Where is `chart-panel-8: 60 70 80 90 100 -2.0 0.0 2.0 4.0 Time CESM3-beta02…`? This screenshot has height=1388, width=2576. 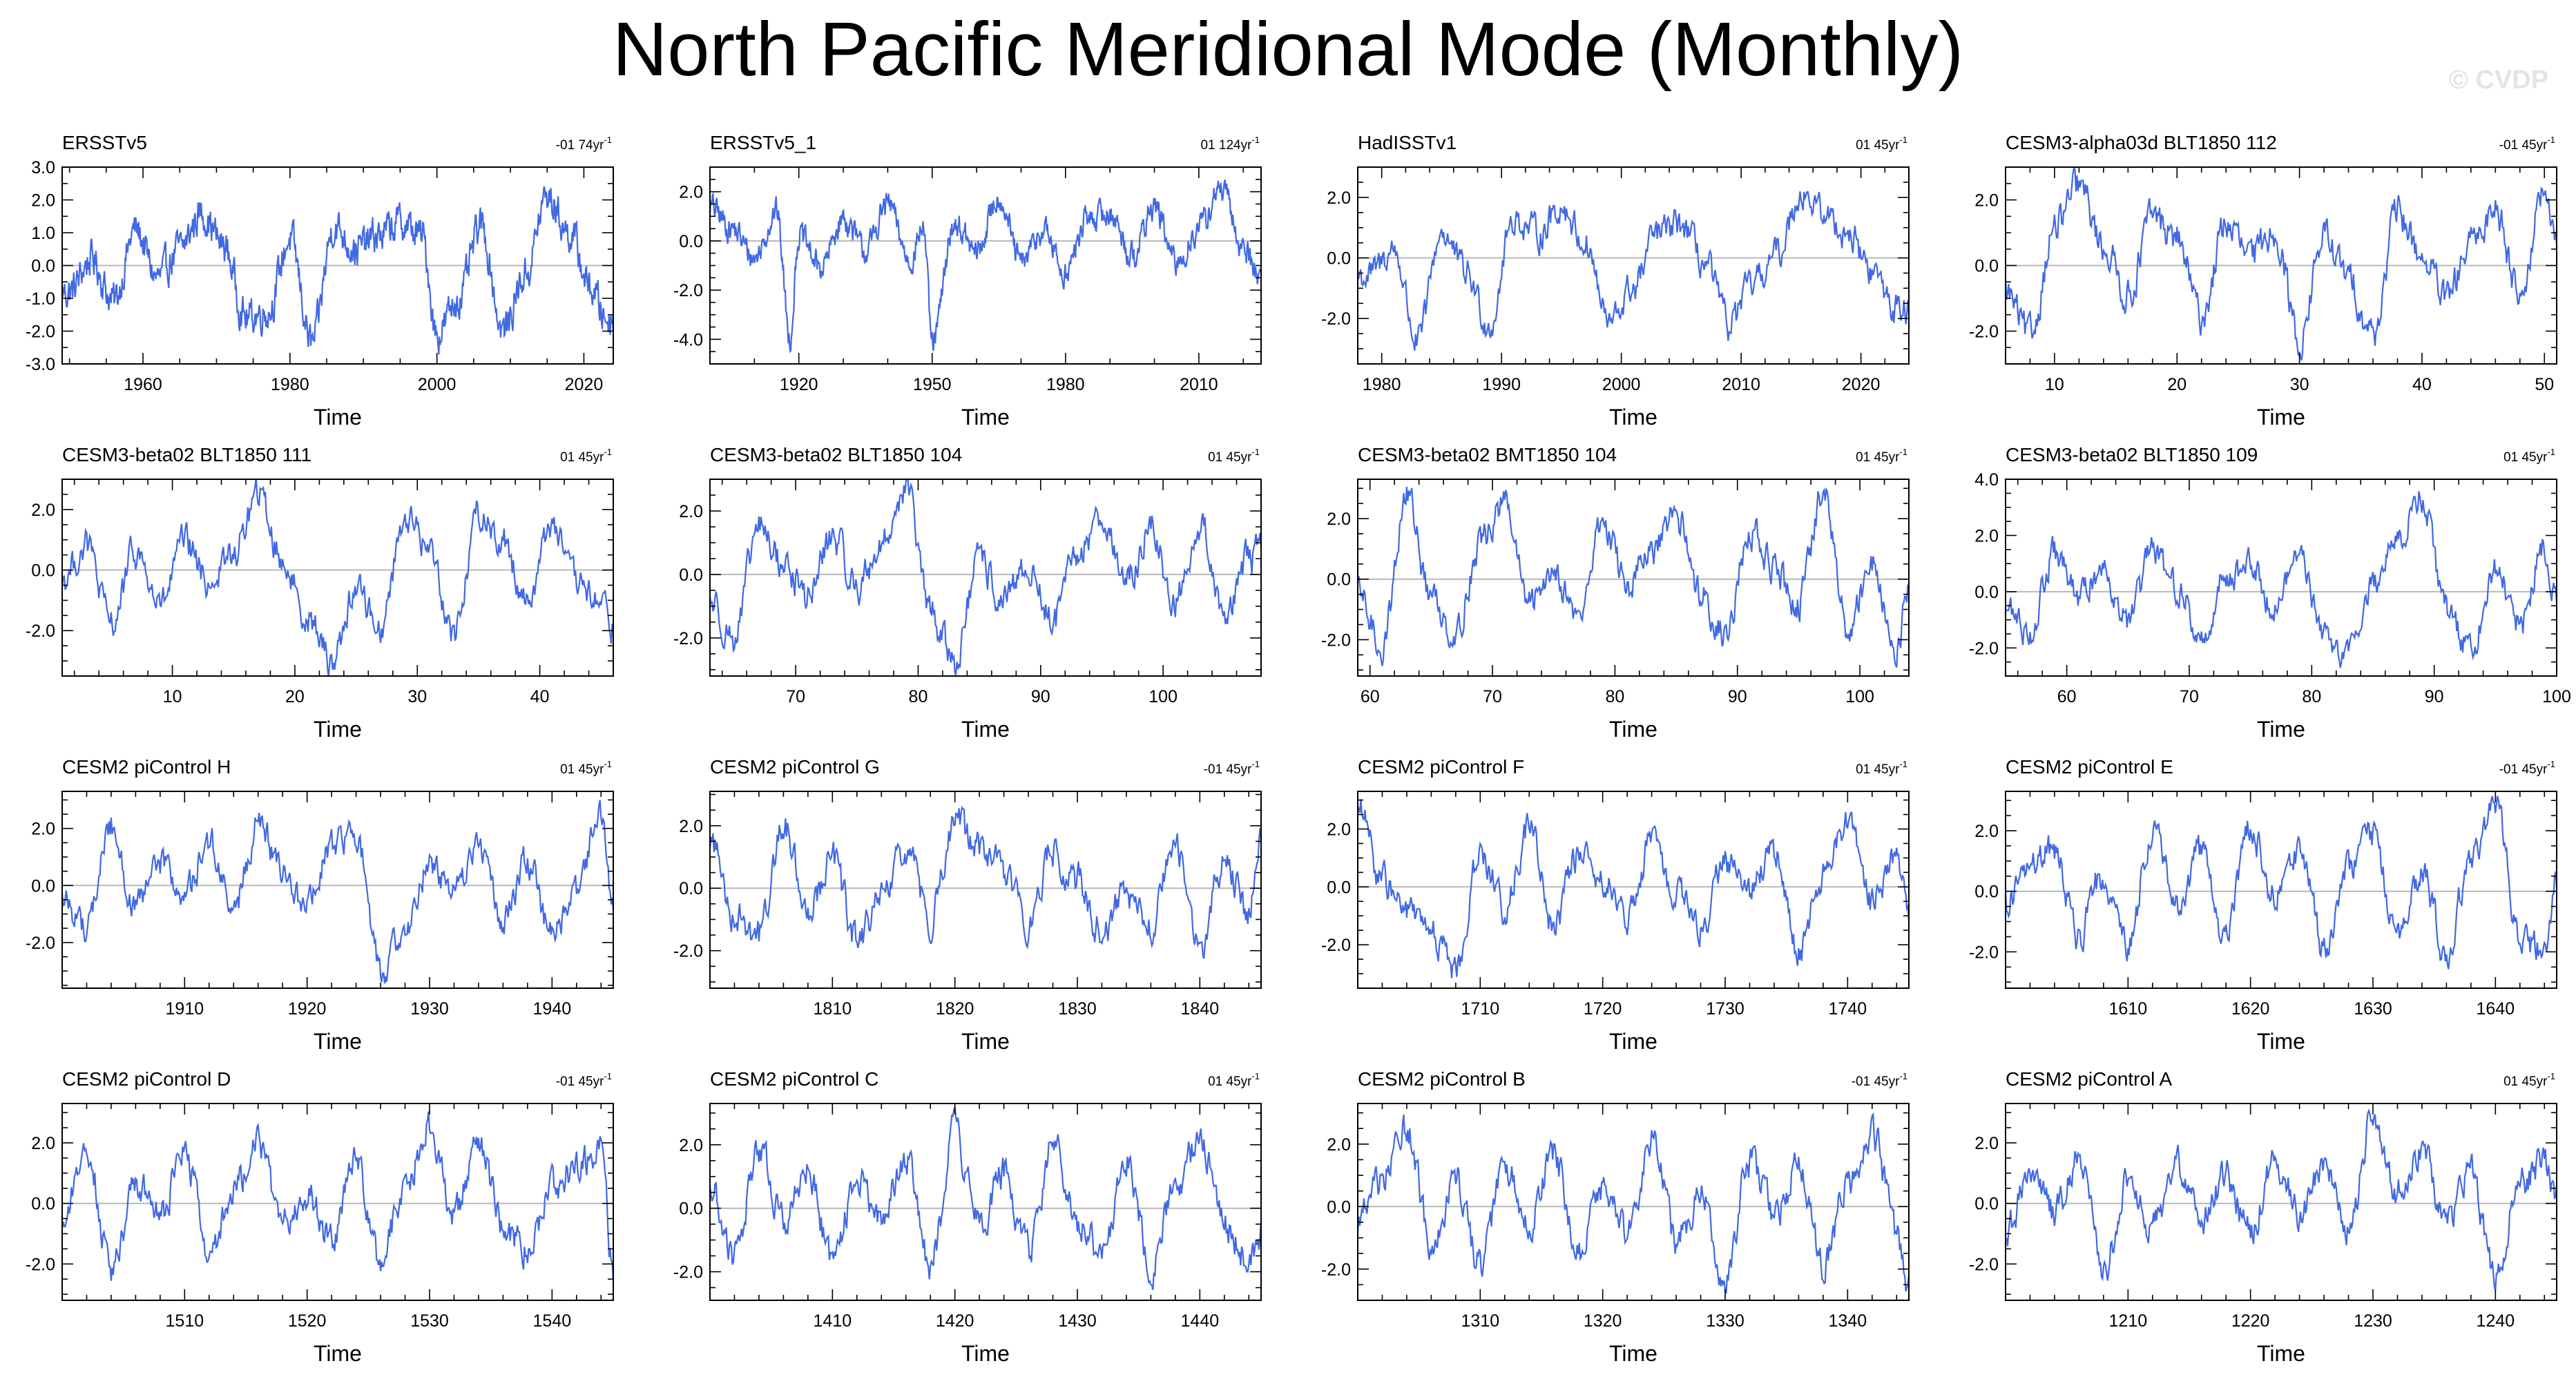
chart-panel-8: 60 70 80 90 100 -2.0 0.0 2.0 4.0 Time CESM3-beta02… is located at coordinates (2270, 593).